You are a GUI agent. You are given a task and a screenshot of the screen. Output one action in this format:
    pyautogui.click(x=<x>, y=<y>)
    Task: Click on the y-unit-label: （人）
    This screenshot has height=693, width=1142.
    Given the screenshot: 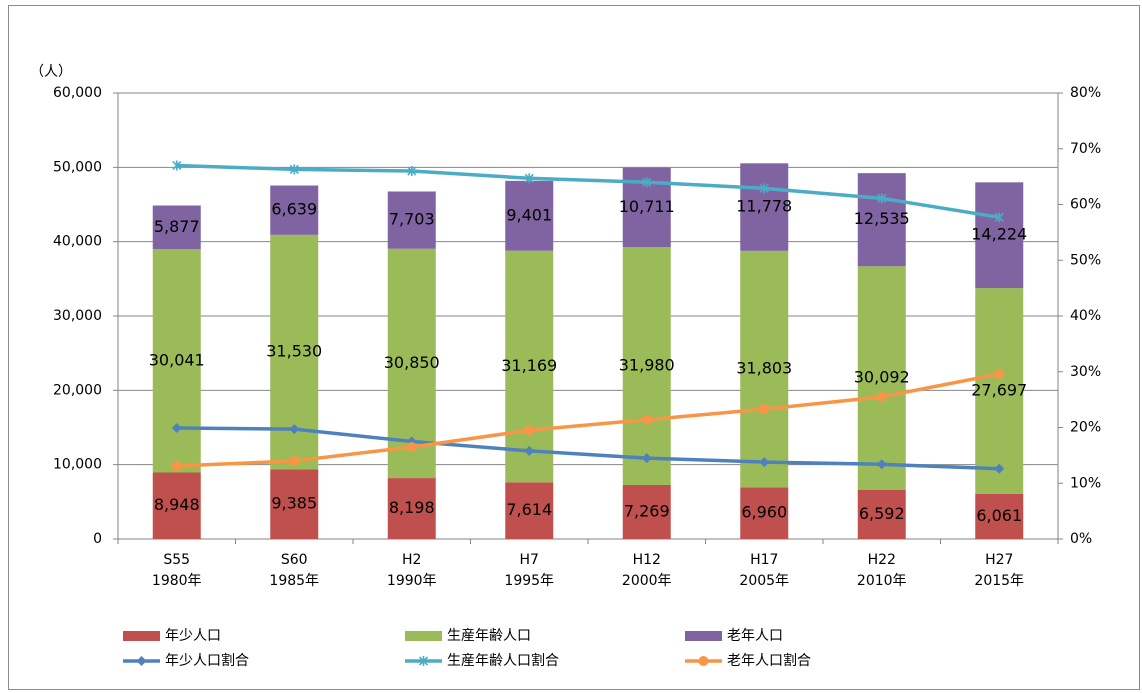 What is the action you would take?
    pyautogui.click(x=51, y=72)
    